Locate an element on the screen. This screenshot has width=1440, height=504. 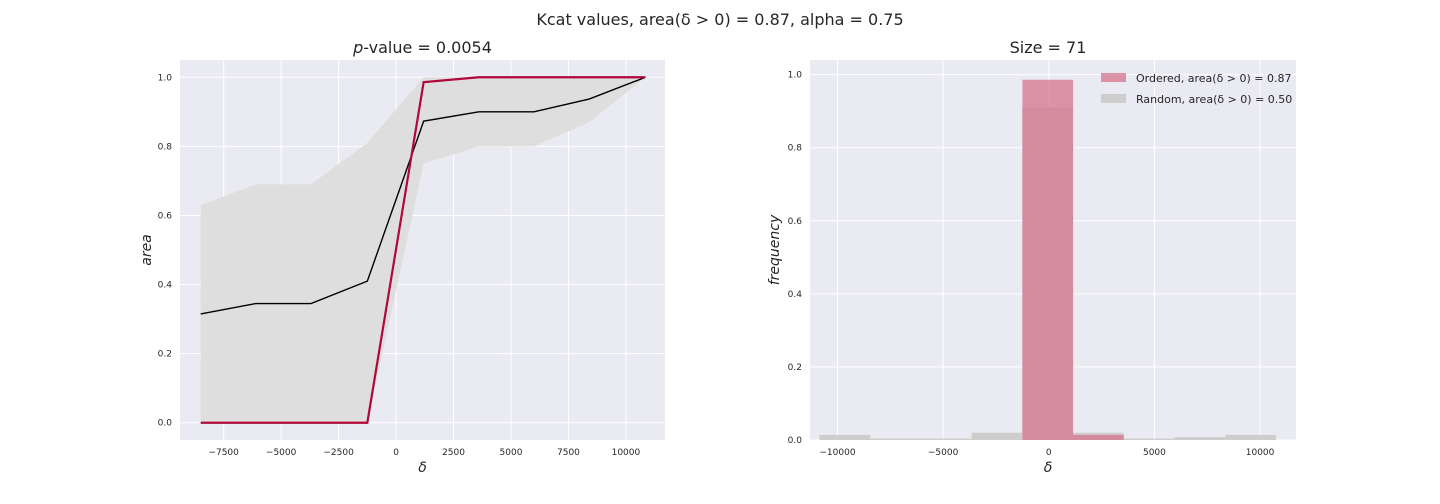
left-y-tick-label: 0.8 is located at coordinates (165, 147).